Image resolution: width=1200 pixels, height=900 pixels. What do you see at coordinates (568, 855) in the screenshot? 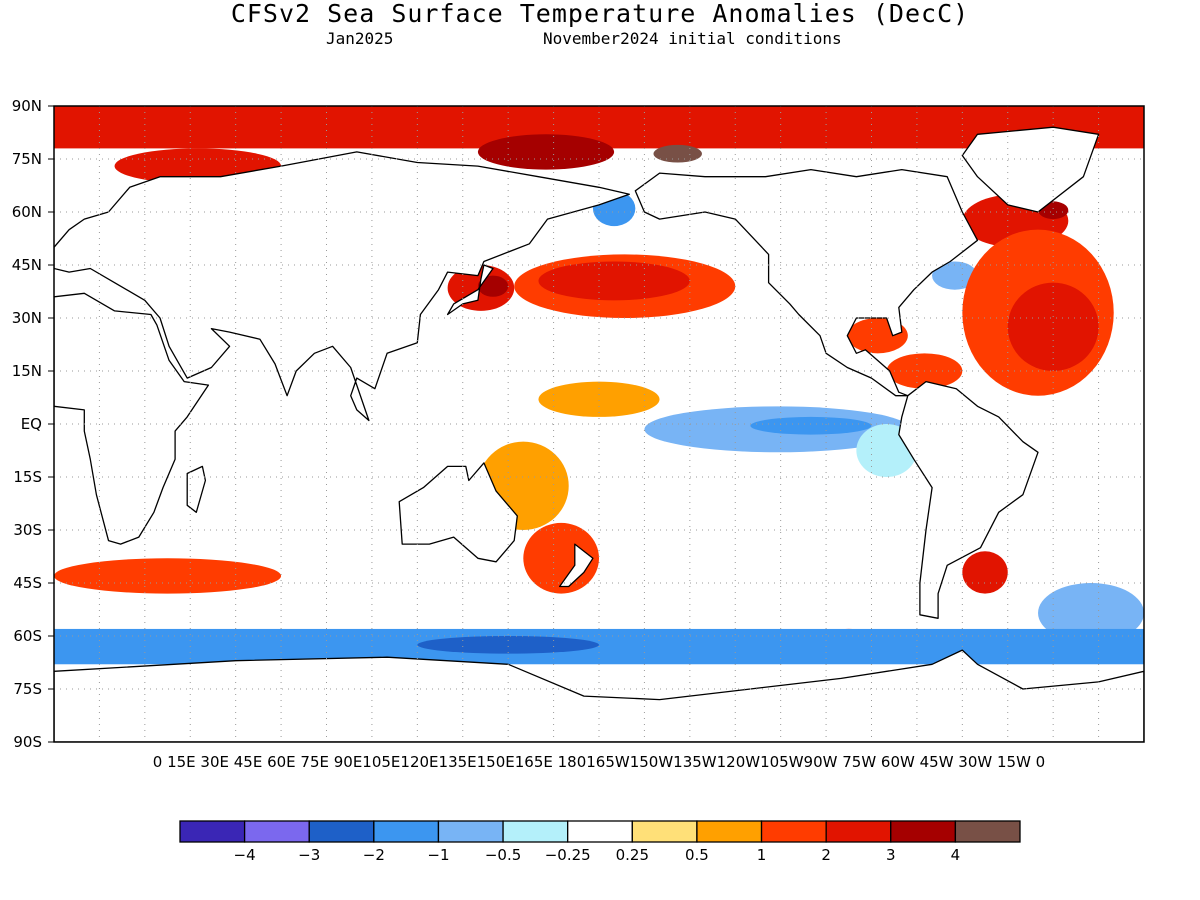
I see `colorbar-label: −0.25` at bounding box center [568, 855].